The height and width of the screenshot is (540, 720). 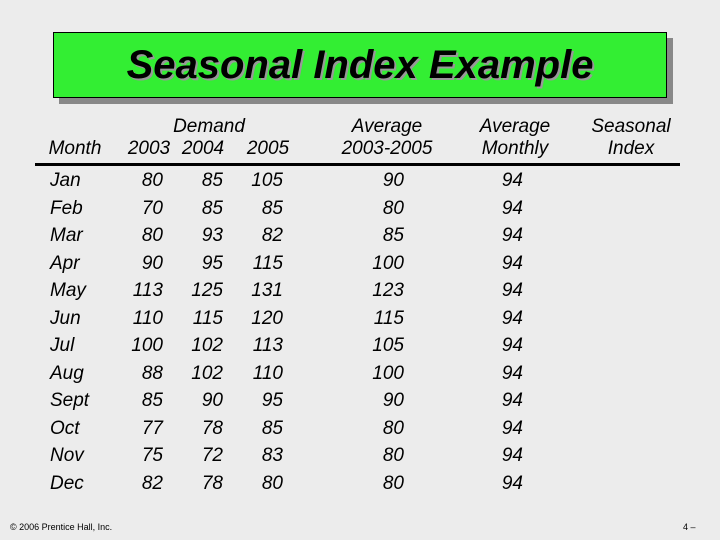 I want to click on title-banner: Seasonal Index Example, so click(x=360, y=65).